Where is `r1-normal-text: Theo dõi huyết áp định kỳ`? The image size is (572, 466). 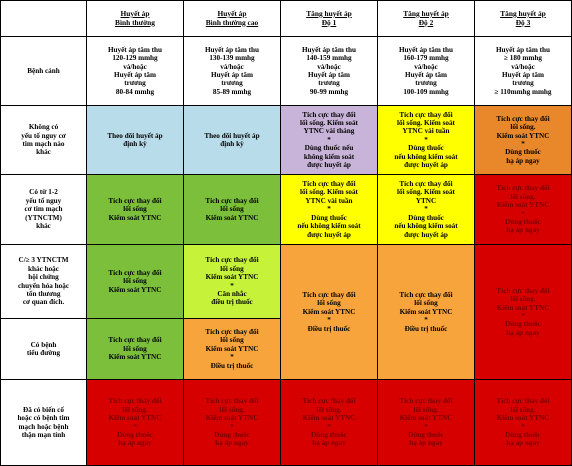 r1-normal-text: Theo dõi huyết áp định kỳ is located at coordinates (135, 139).